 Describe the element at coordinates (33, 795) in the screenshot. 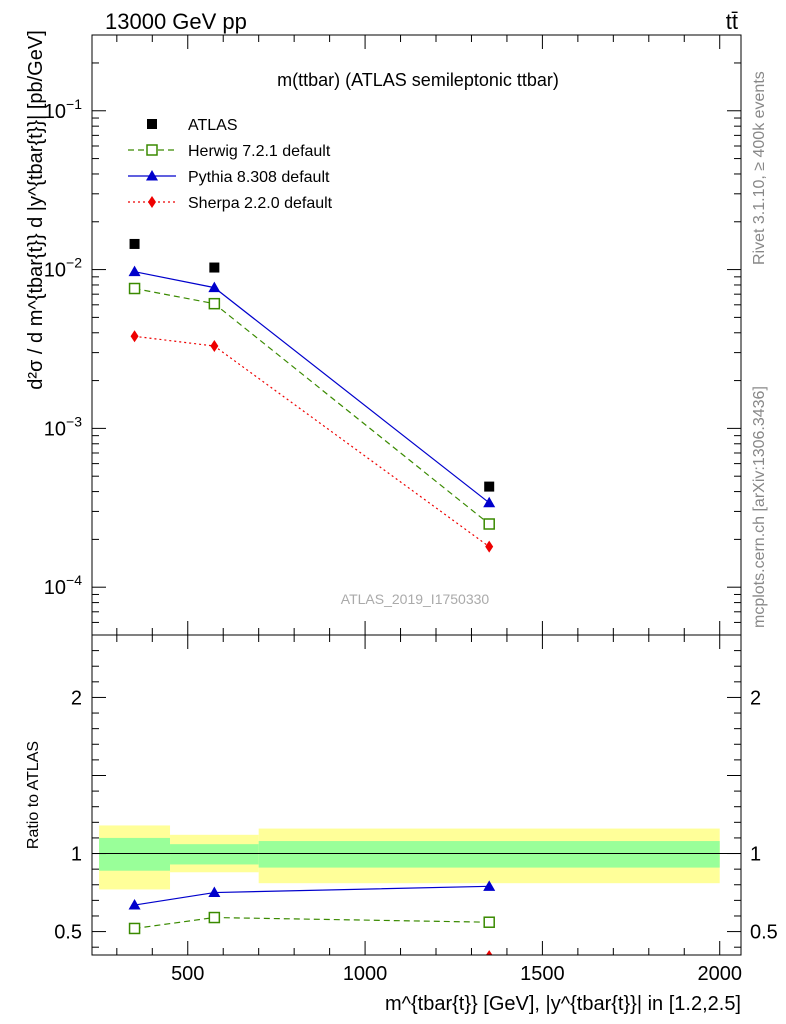

I see `ratio-y-axis-label: Ratio to ATLAS` at that location.